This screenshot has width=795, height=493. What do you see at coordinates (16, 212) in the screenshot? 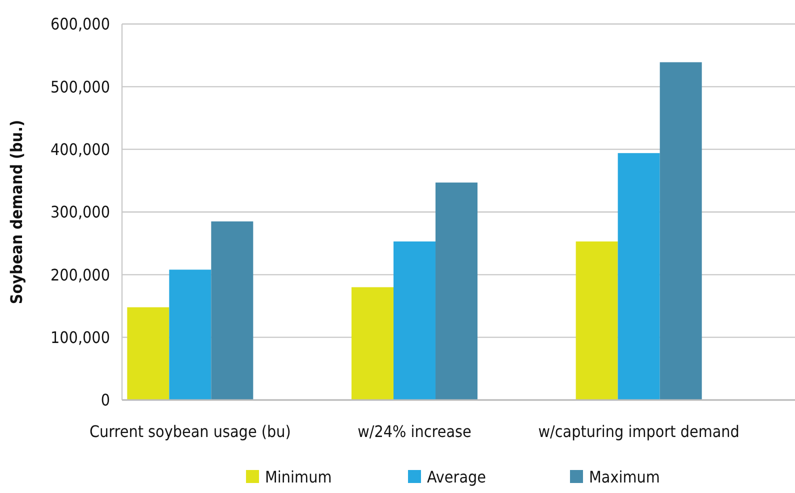
I see `y-axis-title: Soybean demand (bu.)` at bounding box center [16, 212].